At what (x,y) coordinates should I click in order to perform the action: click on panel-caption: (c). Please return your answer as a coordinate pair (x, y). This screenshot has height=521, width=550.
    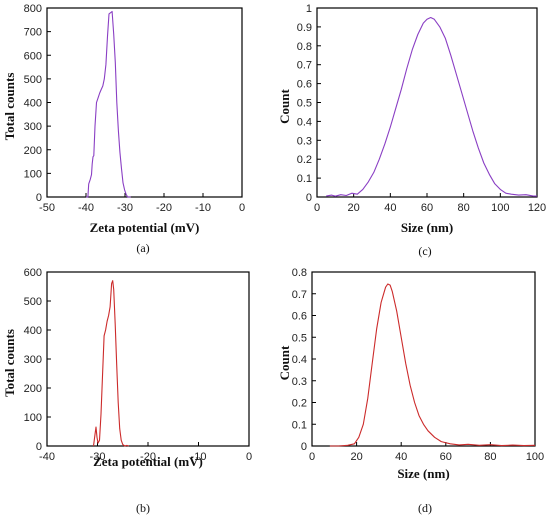
    Looking at the image, I should click on (424, 251).